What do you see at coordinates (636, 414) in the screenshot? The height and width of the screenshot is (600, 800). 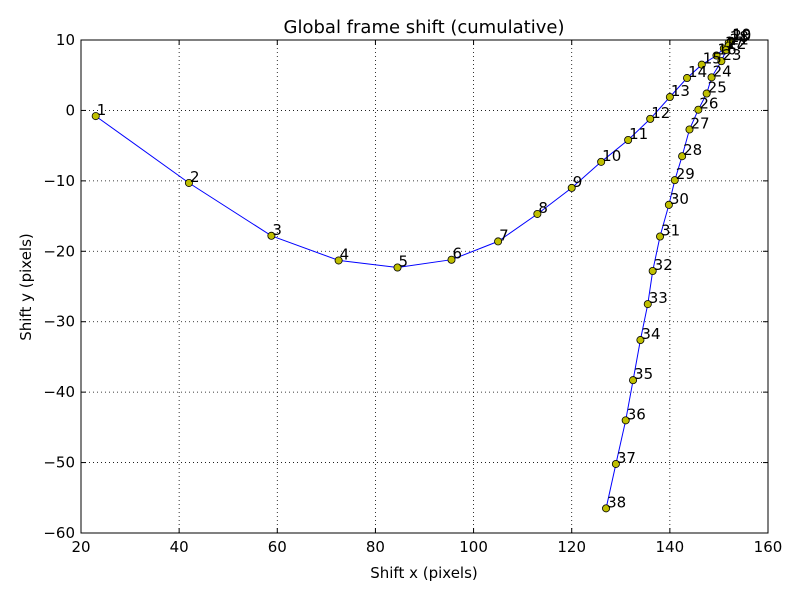 I see `point-label: 36` at bounding box center [636, 414].